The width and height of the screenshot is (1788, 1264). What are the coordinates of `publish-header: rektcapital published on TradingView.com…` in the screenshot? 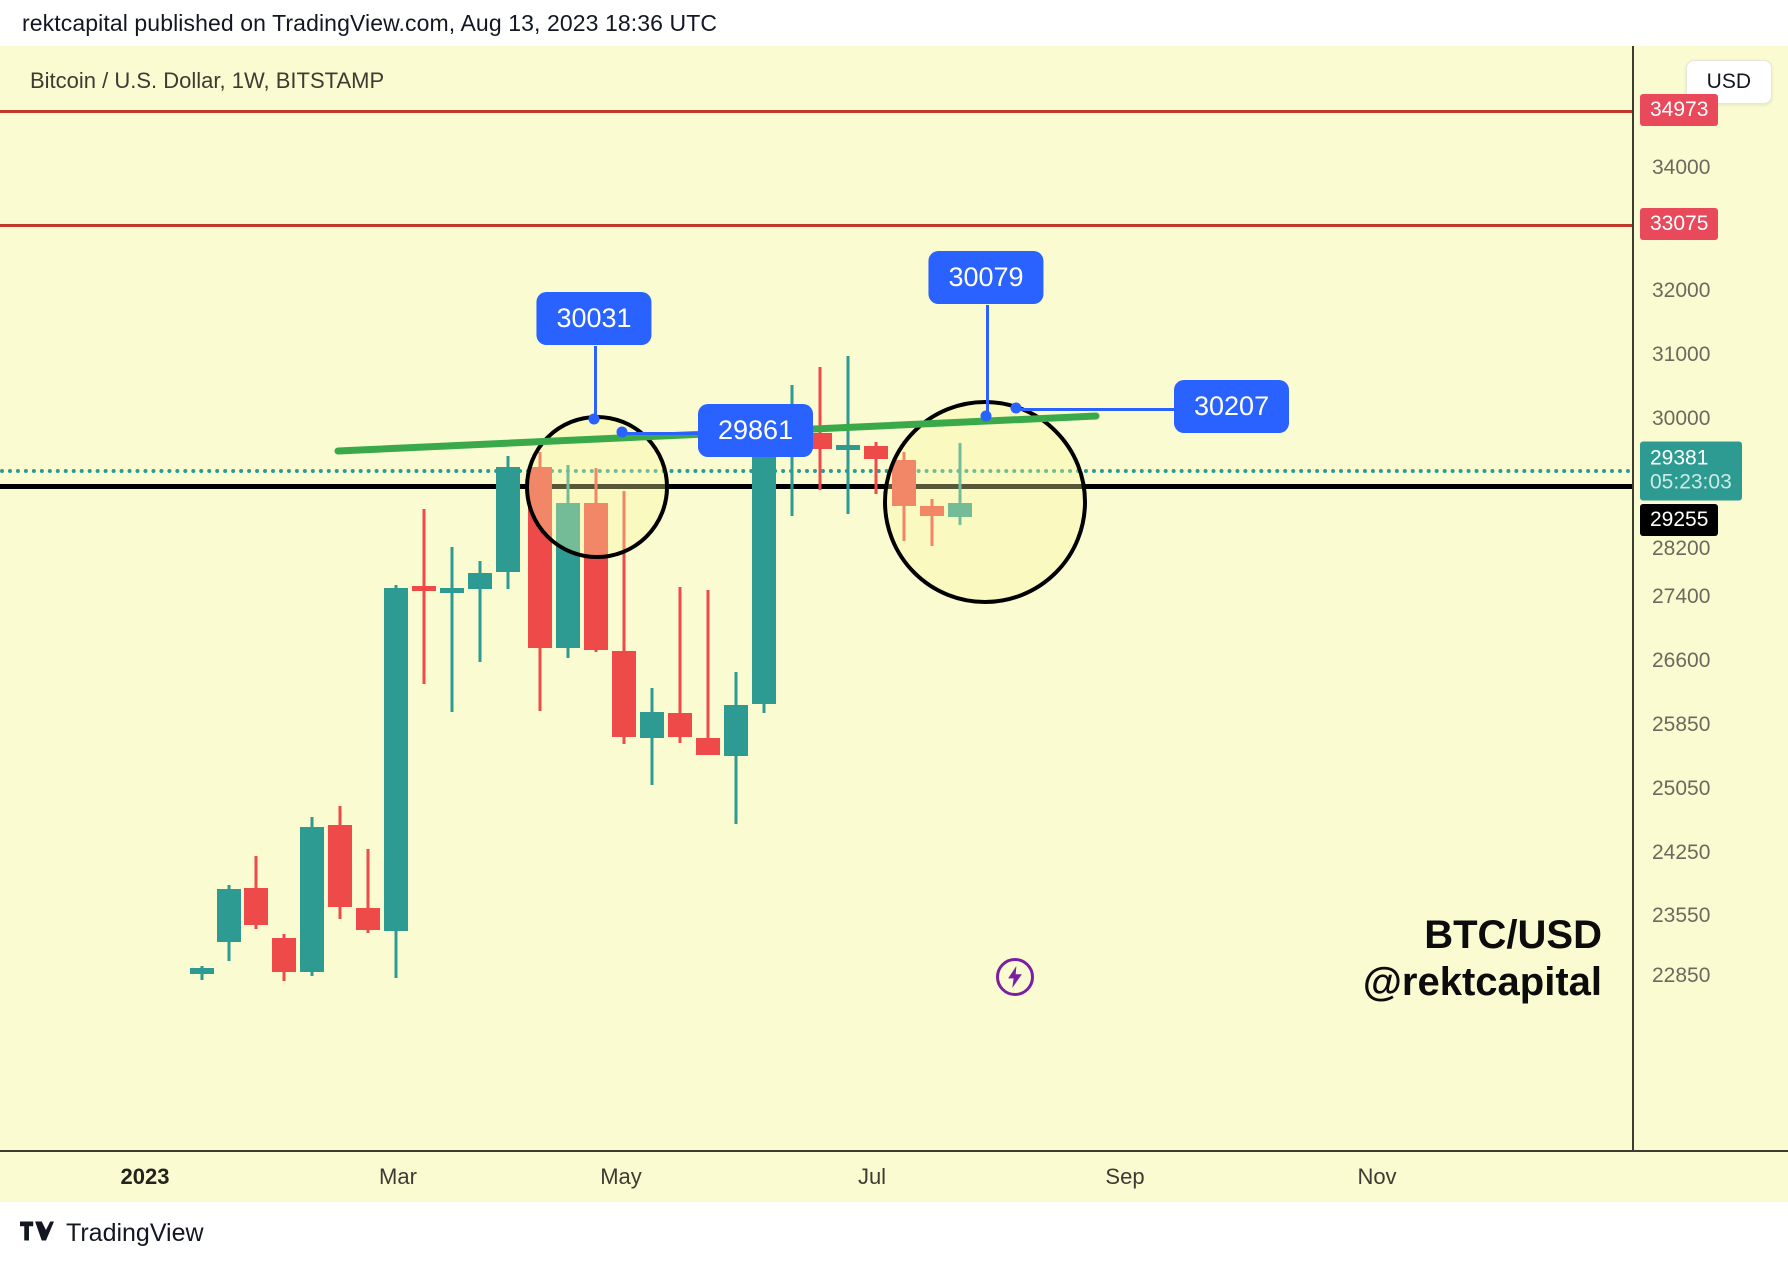 It's located at (894, 23).